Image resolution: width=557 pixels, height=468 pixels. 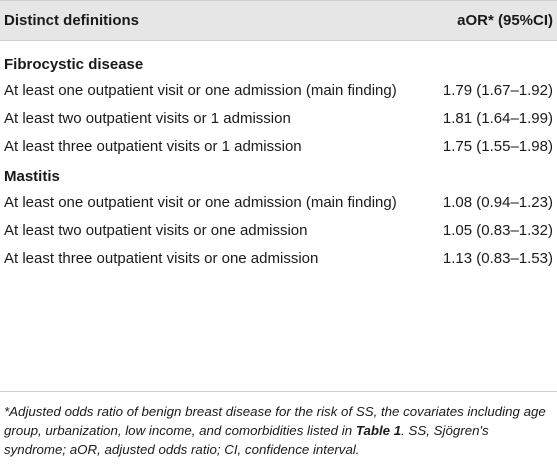 What do you see at coordinates (497, 258) in the screenshot?
I see `row-value: 1.13 (0.83–1.53)` at bounding box center [497, 258].